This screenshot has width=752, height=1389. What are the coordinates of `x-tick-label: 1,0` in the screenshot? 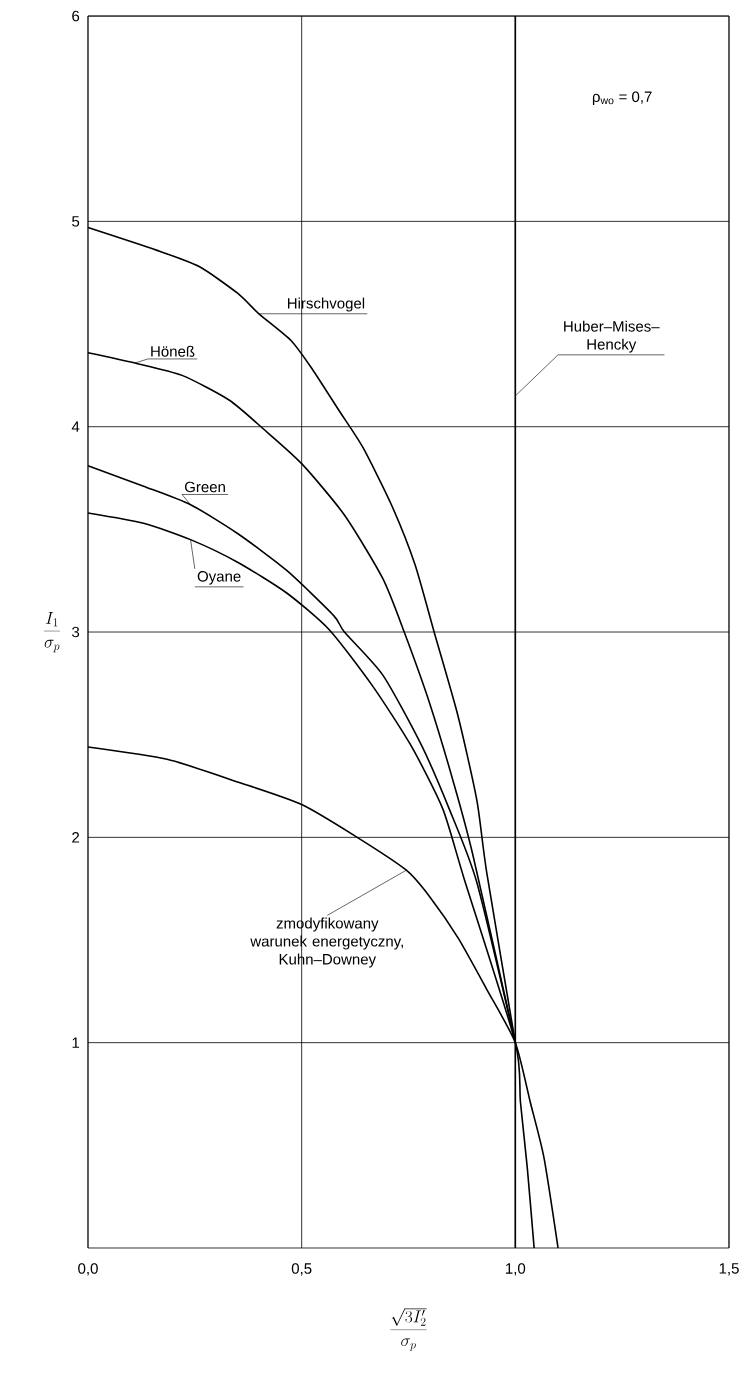 It's located at (516, 1269).